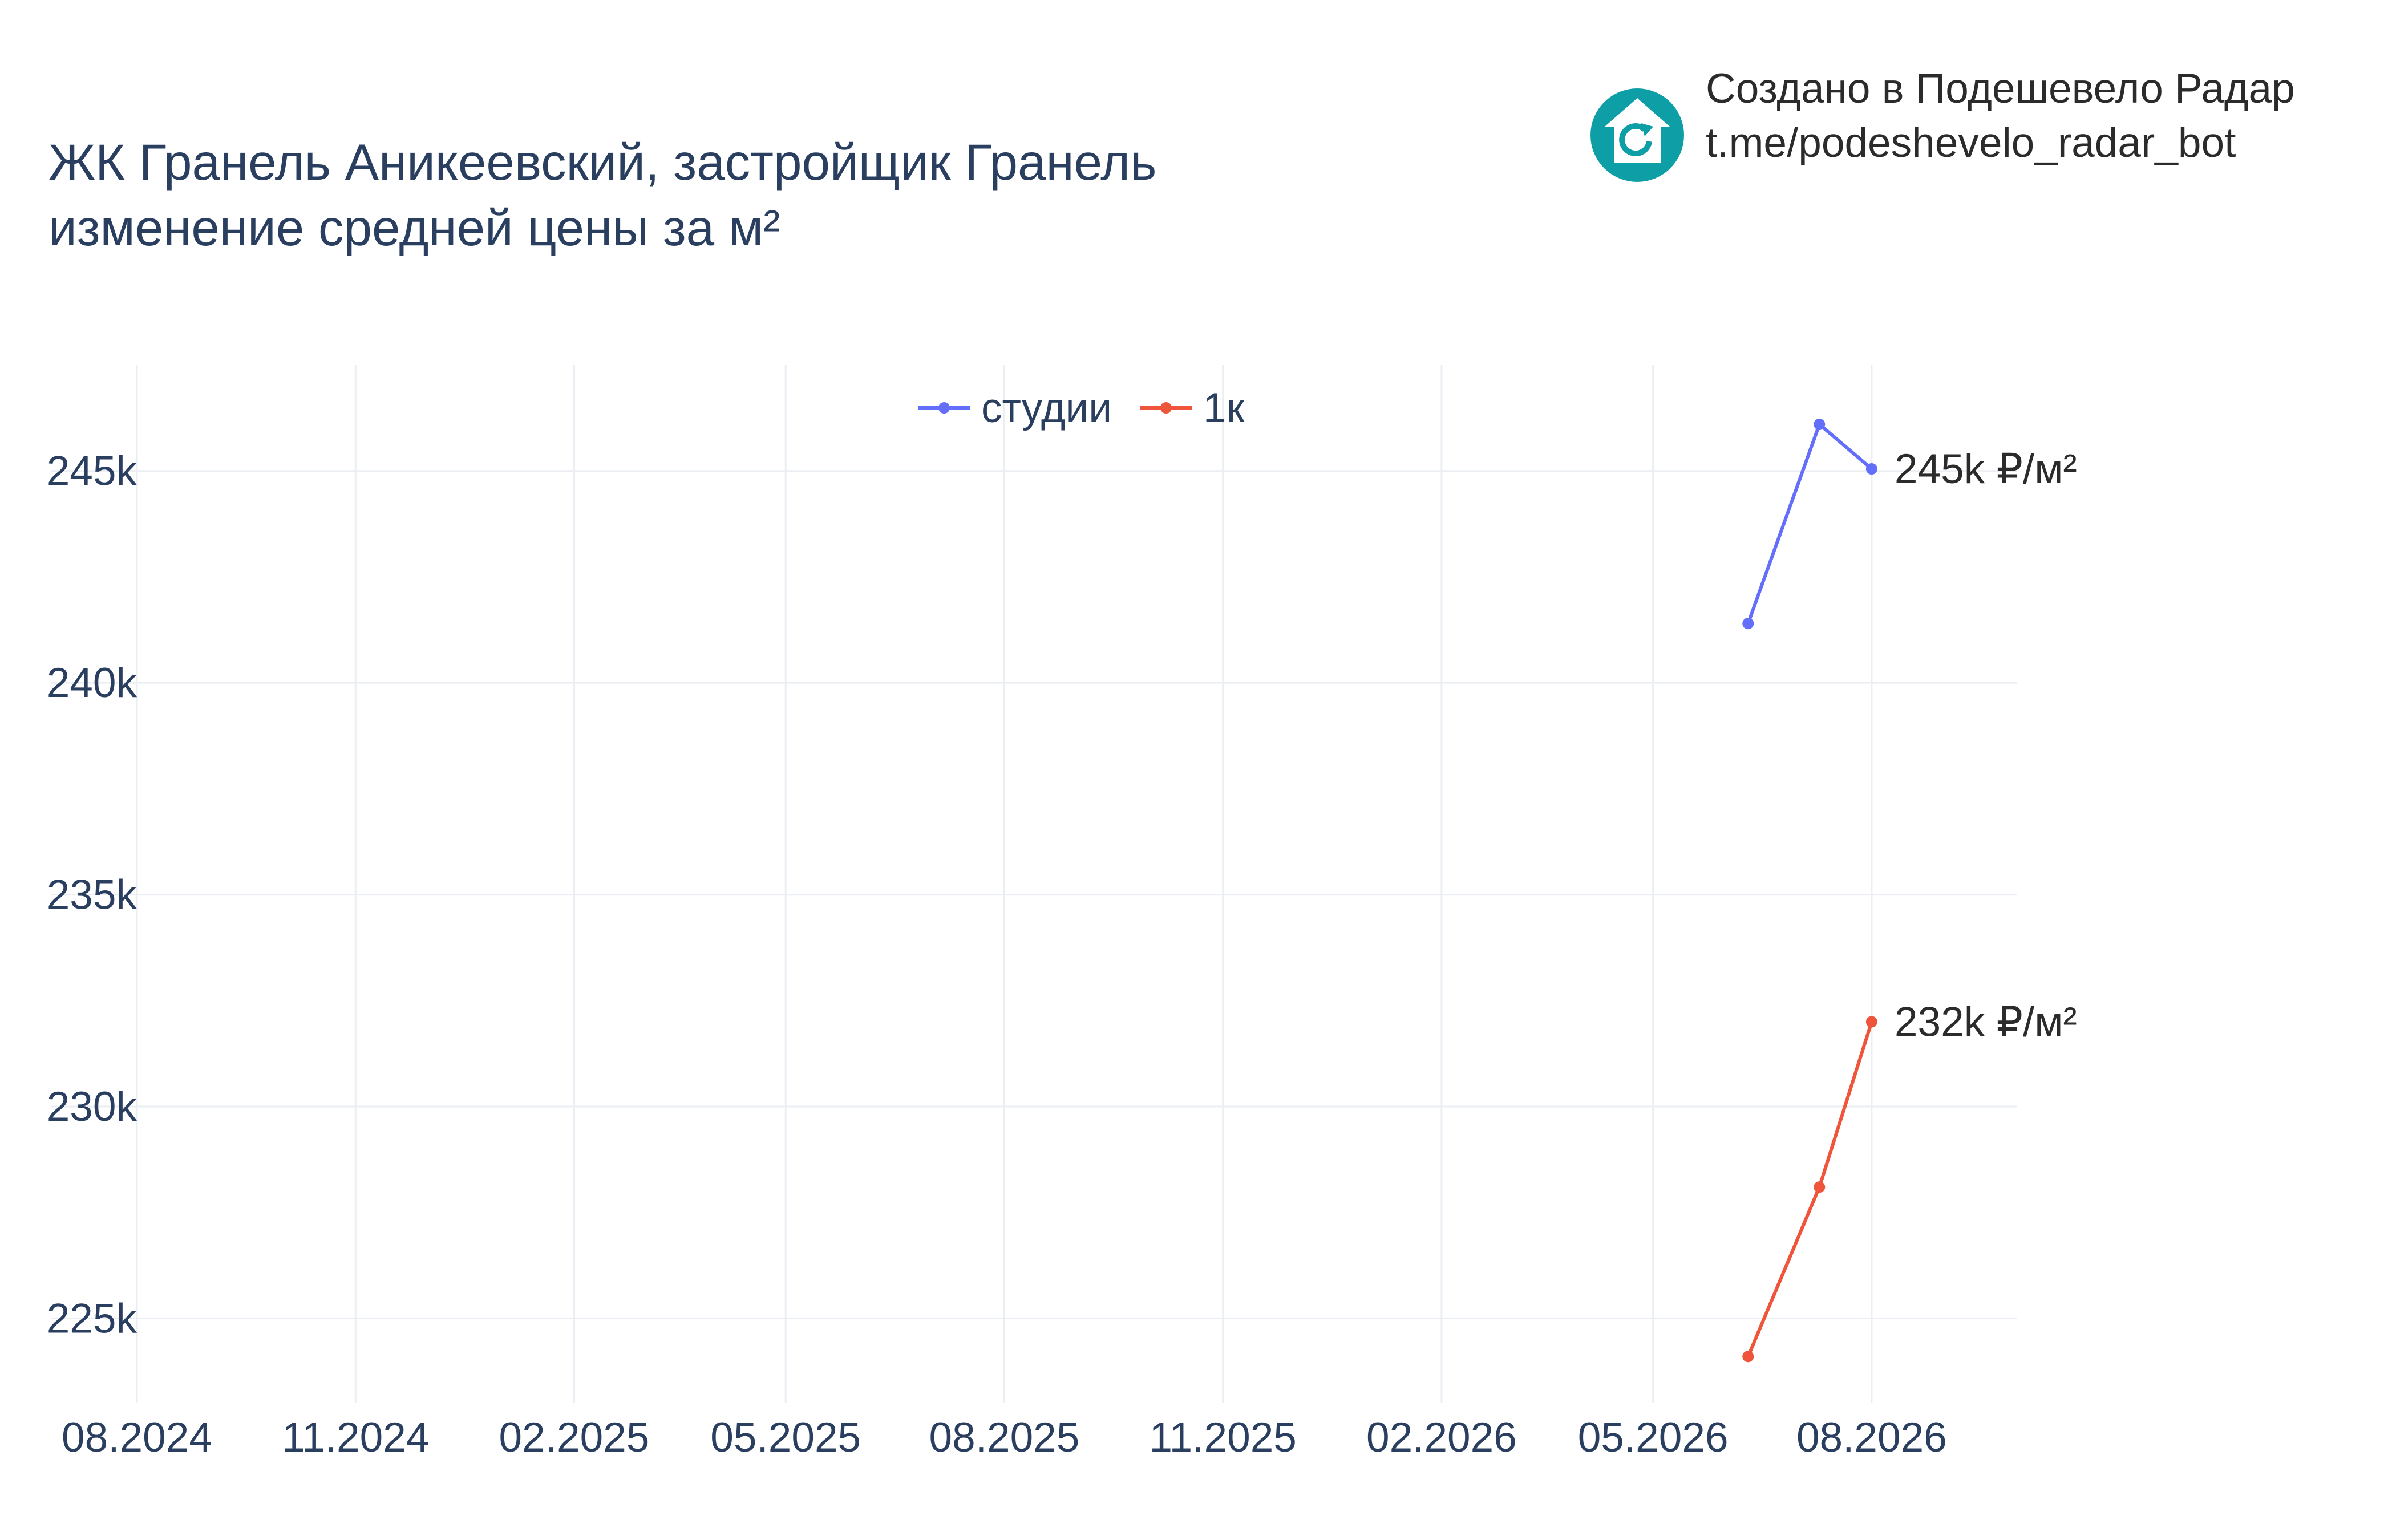 The image size is (2396, 1540). I want to click on x-tick-label: 05.2026, so click(1653, 1438).